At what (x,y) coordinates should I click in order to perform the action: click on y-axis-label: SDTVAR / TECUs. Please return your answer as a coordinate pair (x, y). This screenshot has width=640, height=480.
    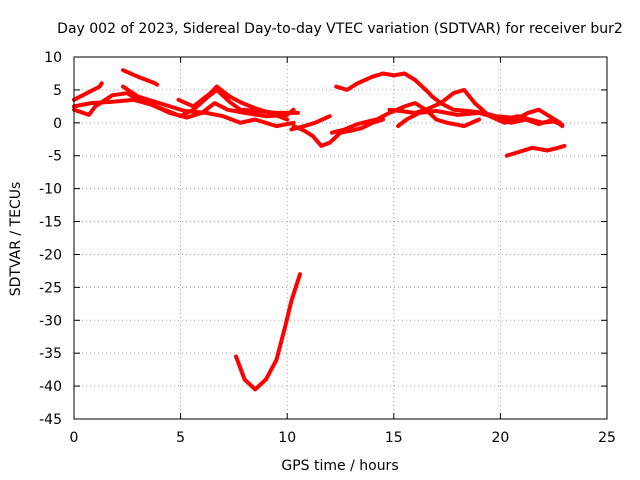
    Looking at the image, I should click on (16, 239).